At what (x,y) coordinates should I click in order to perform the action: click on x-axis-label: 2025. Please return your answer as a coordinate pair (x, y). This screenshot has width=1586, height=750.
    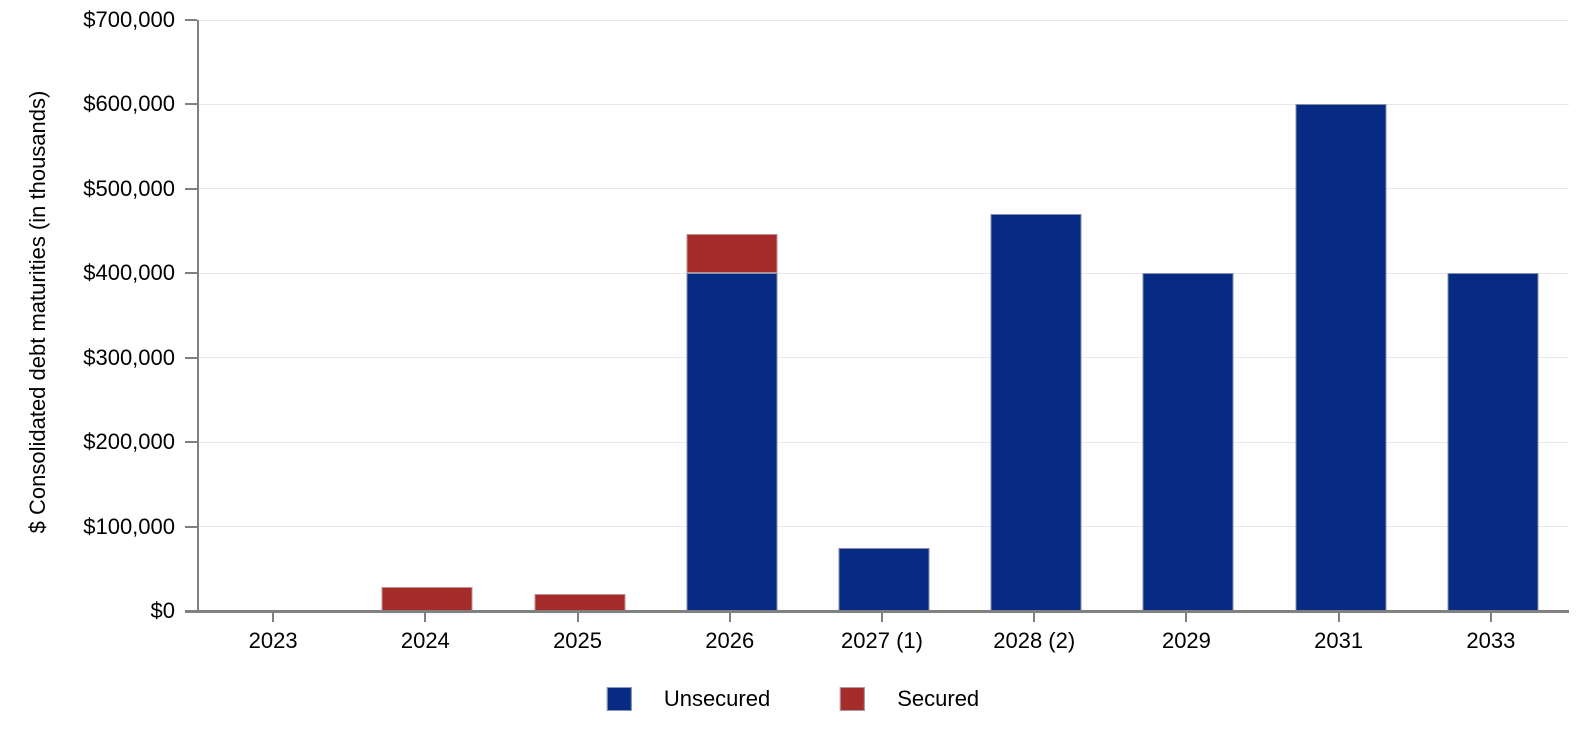
    Looking at the image, I should click on (578, 640).